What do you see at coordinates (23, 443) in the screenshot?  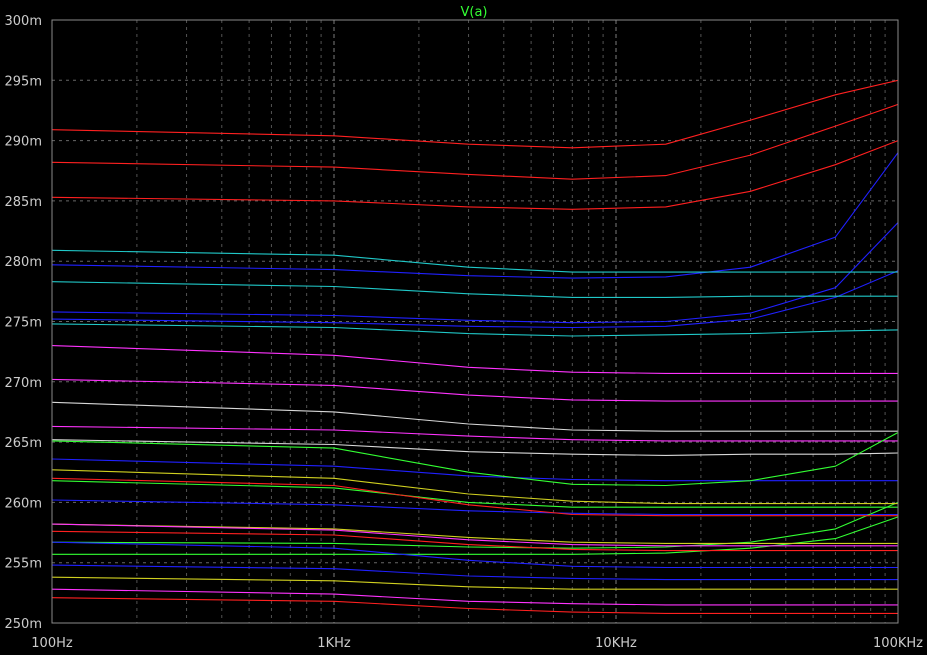 I see `y-tick-label: 265m` at bounding box center [23, 443].